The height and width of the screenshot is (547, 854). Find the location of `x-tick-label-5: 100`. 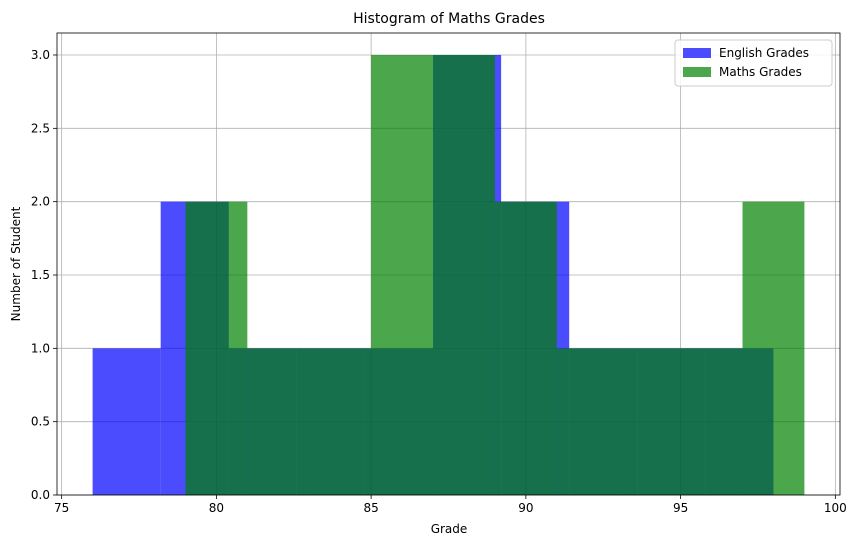

x-tick-label-5: 100 is located at coordinates (835, 508).